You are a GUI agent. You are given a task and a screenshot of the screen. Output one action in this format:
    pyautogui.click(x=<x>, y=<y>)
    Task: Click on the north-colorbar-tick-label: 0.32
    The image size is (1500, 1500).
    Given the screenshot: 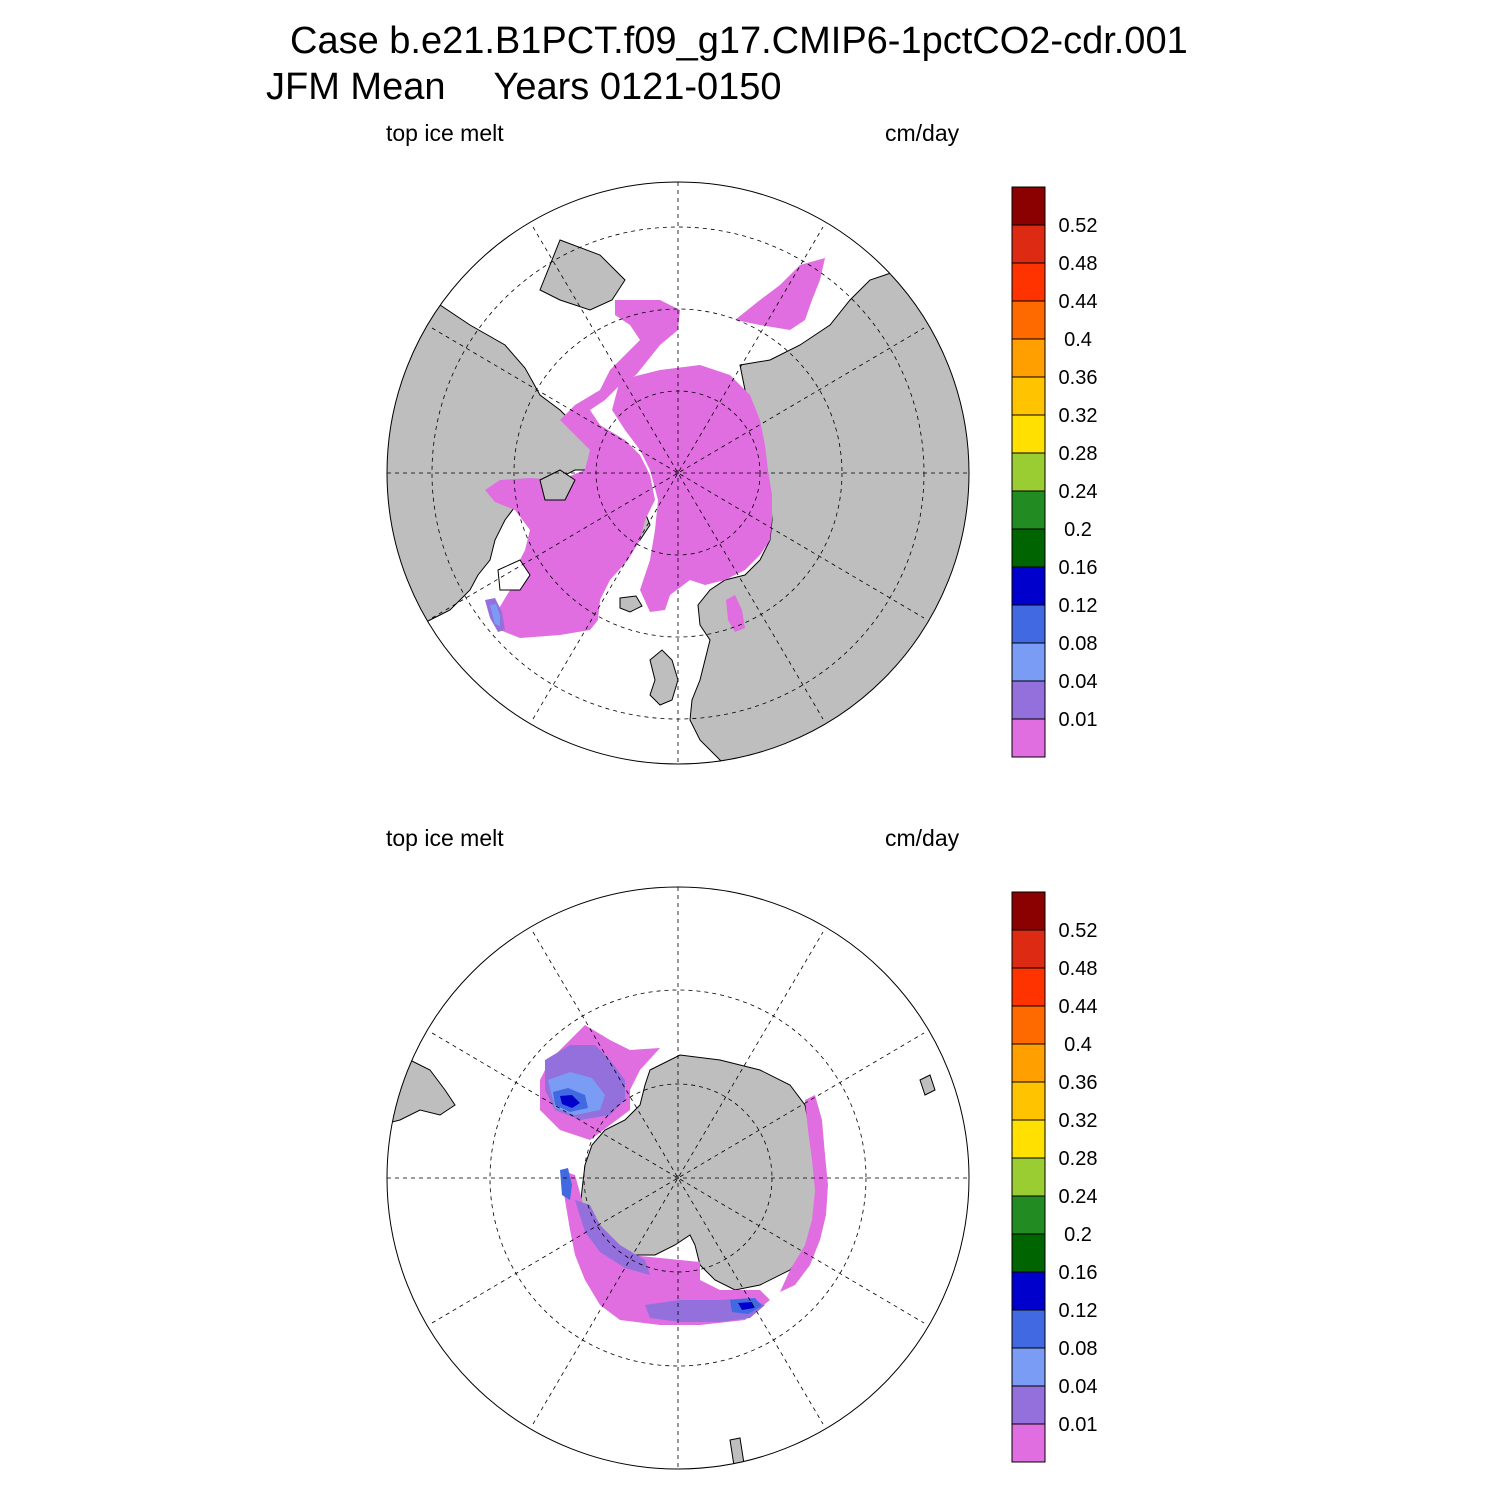 What is the action you would take?
    pyautogui.click(x=1078, y=416)
    